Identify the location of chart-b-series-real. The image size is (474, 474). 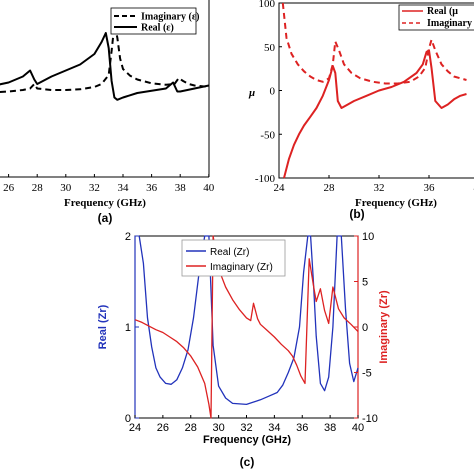
(375, 114).